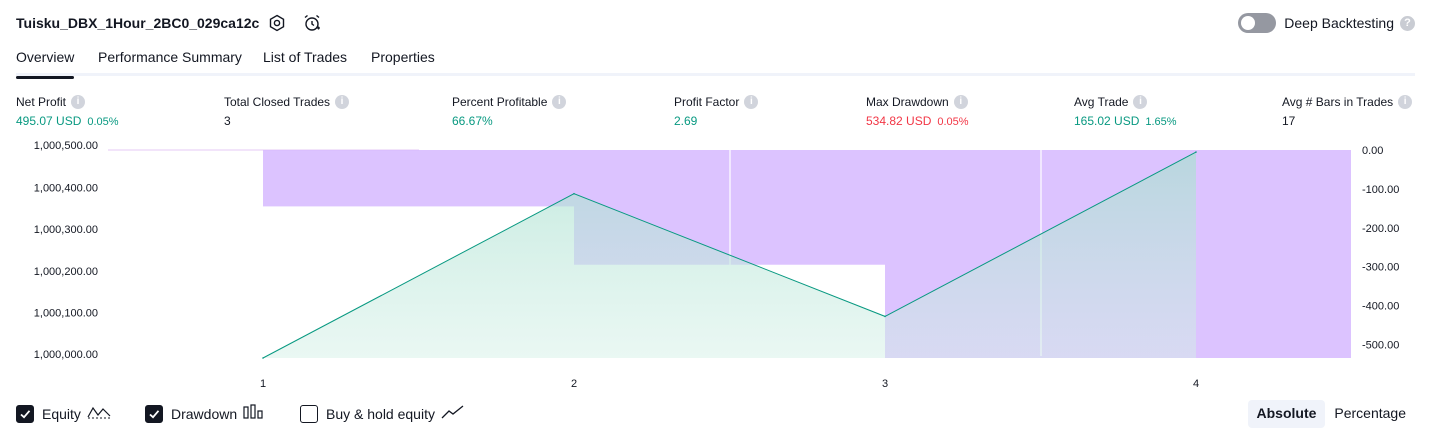 The height and width of the screenshot is (438, 1431). I want to click on deep-backtesting-toggle, so click(1257, 23).